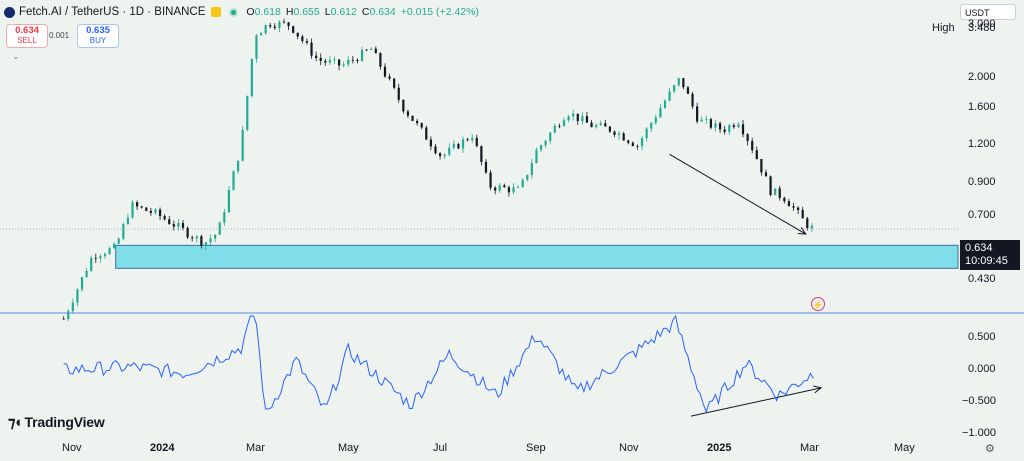  What do you see at coordinates (255, 448) in the screenshot?
I see `time-axis-label: Mar` at bounding box center [255, 448].